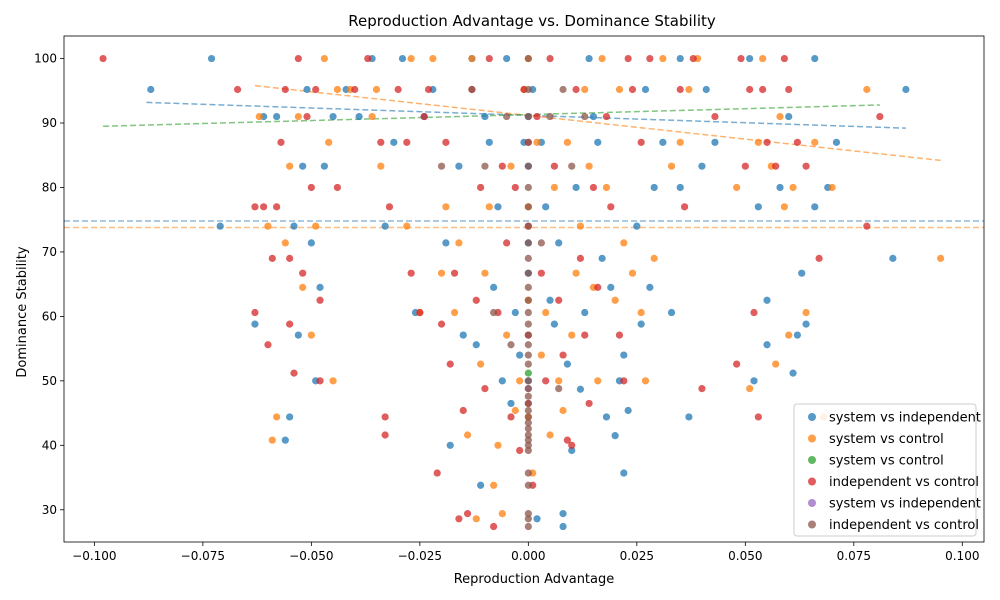 This screenshot has height=600, width=1000. What do you see at coordinates (854, 556) in the screenshot?
I see `x-tick-label: 0.075` at bounding box center [854, 556].